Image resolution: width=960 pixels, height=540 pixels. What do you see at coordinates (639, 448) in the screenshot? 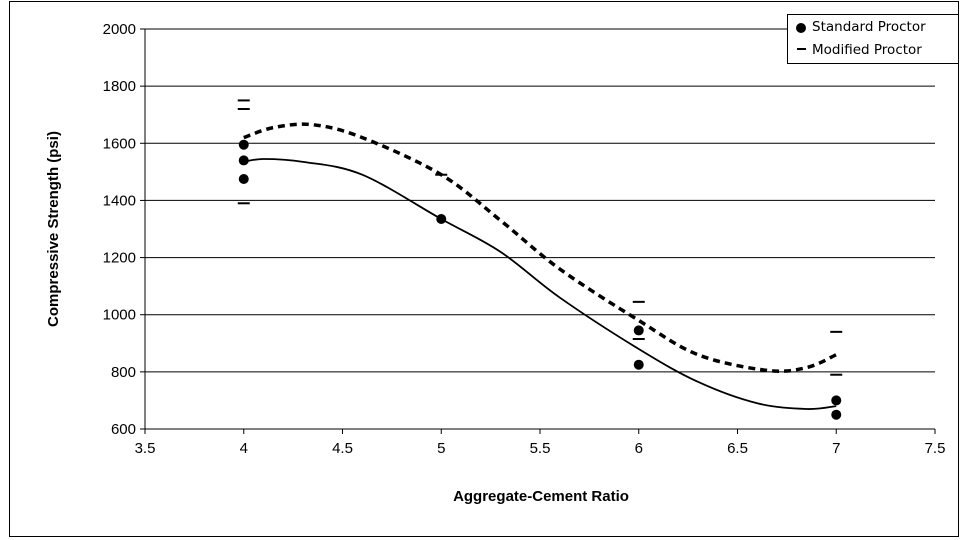
I see `x-tick-label: 6` at bounding box center [639, 448].